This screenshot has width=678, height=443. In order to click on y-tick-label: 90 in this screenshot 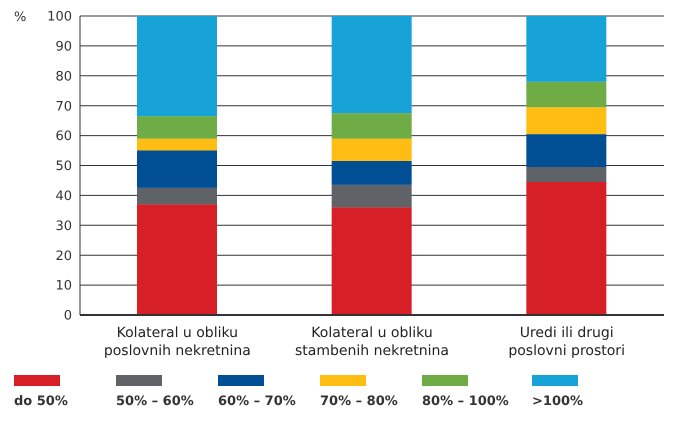, I will do `click(63, 47)`.